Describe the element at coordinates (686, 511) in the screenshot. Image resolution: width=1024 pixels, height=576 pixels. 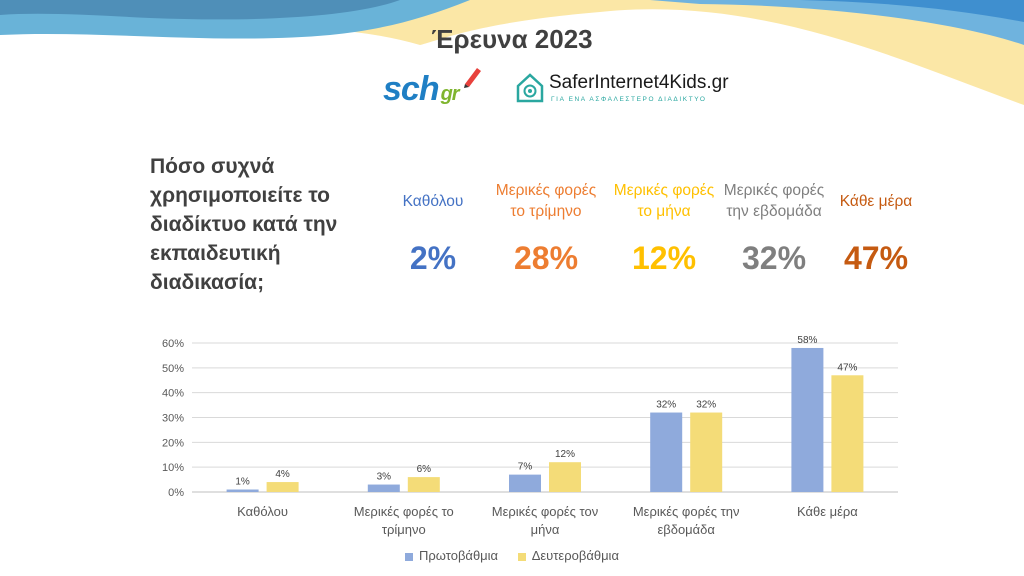
I see `x-tick-label: Μερικές φορές την` at that location.